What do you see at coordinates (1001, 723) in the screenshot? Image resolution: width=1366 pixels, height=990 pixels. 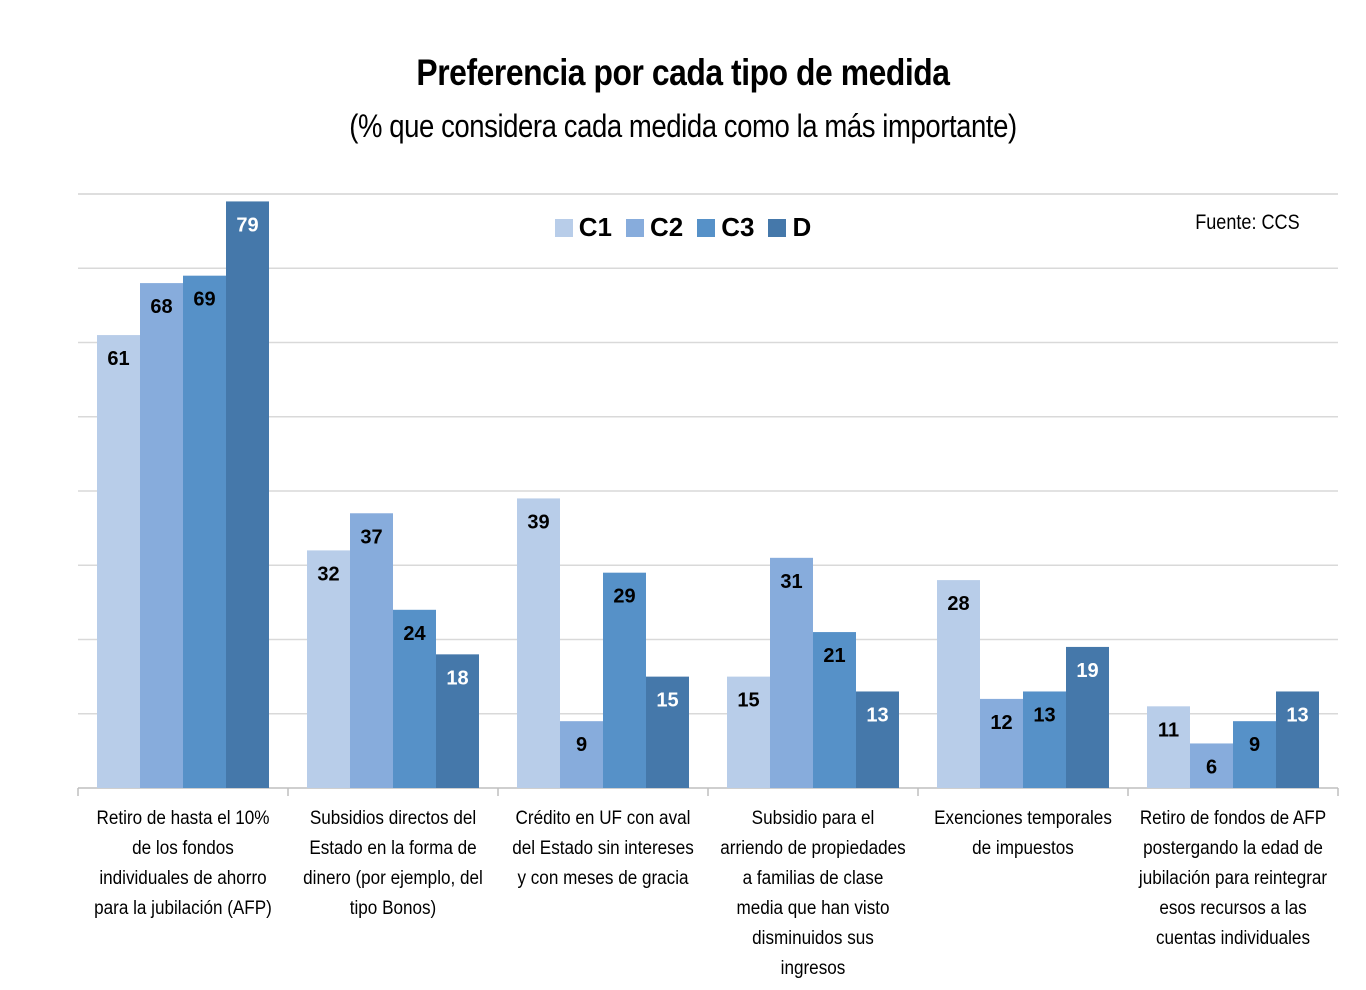 I see `bar-value-label: 12` at bounding box center [1001, 723].